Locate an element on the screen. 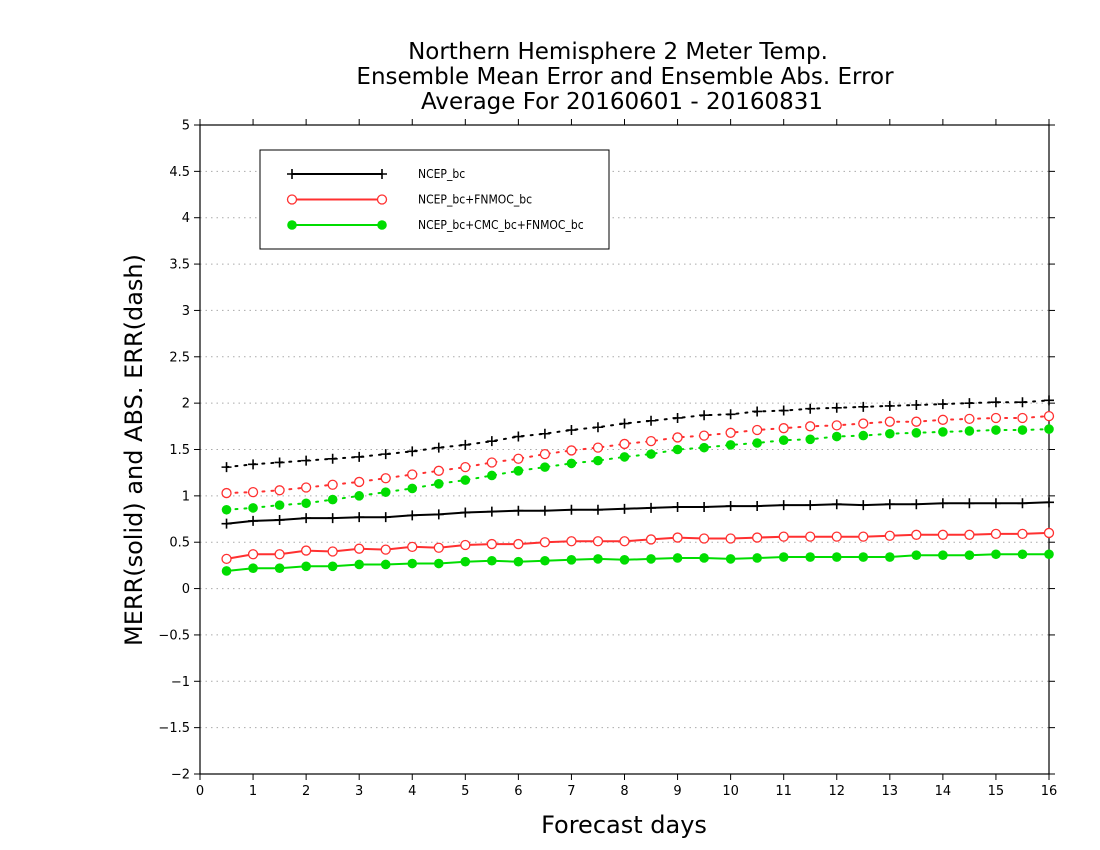  y-tick-label: 5 is located at coordinates (186, 126).